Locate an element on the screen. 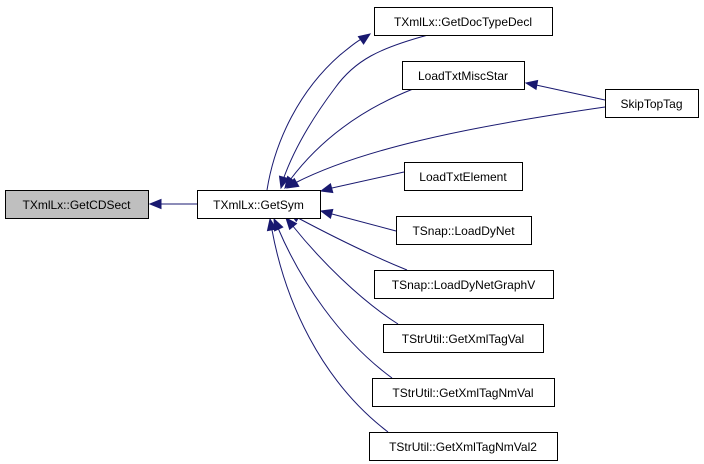 This screenshot has width=704, height=464. edge-miscstar-to-getsym is located at coordinates (349, 139).